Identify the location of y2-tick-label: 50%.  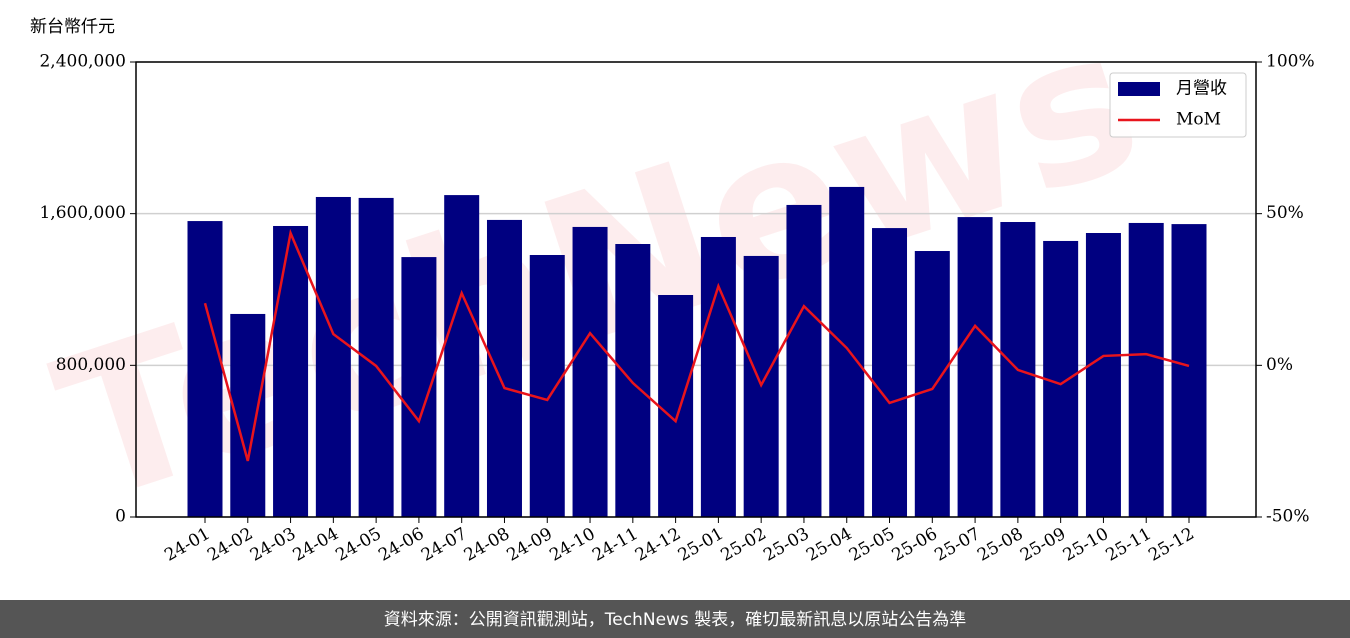
(1285, 213).